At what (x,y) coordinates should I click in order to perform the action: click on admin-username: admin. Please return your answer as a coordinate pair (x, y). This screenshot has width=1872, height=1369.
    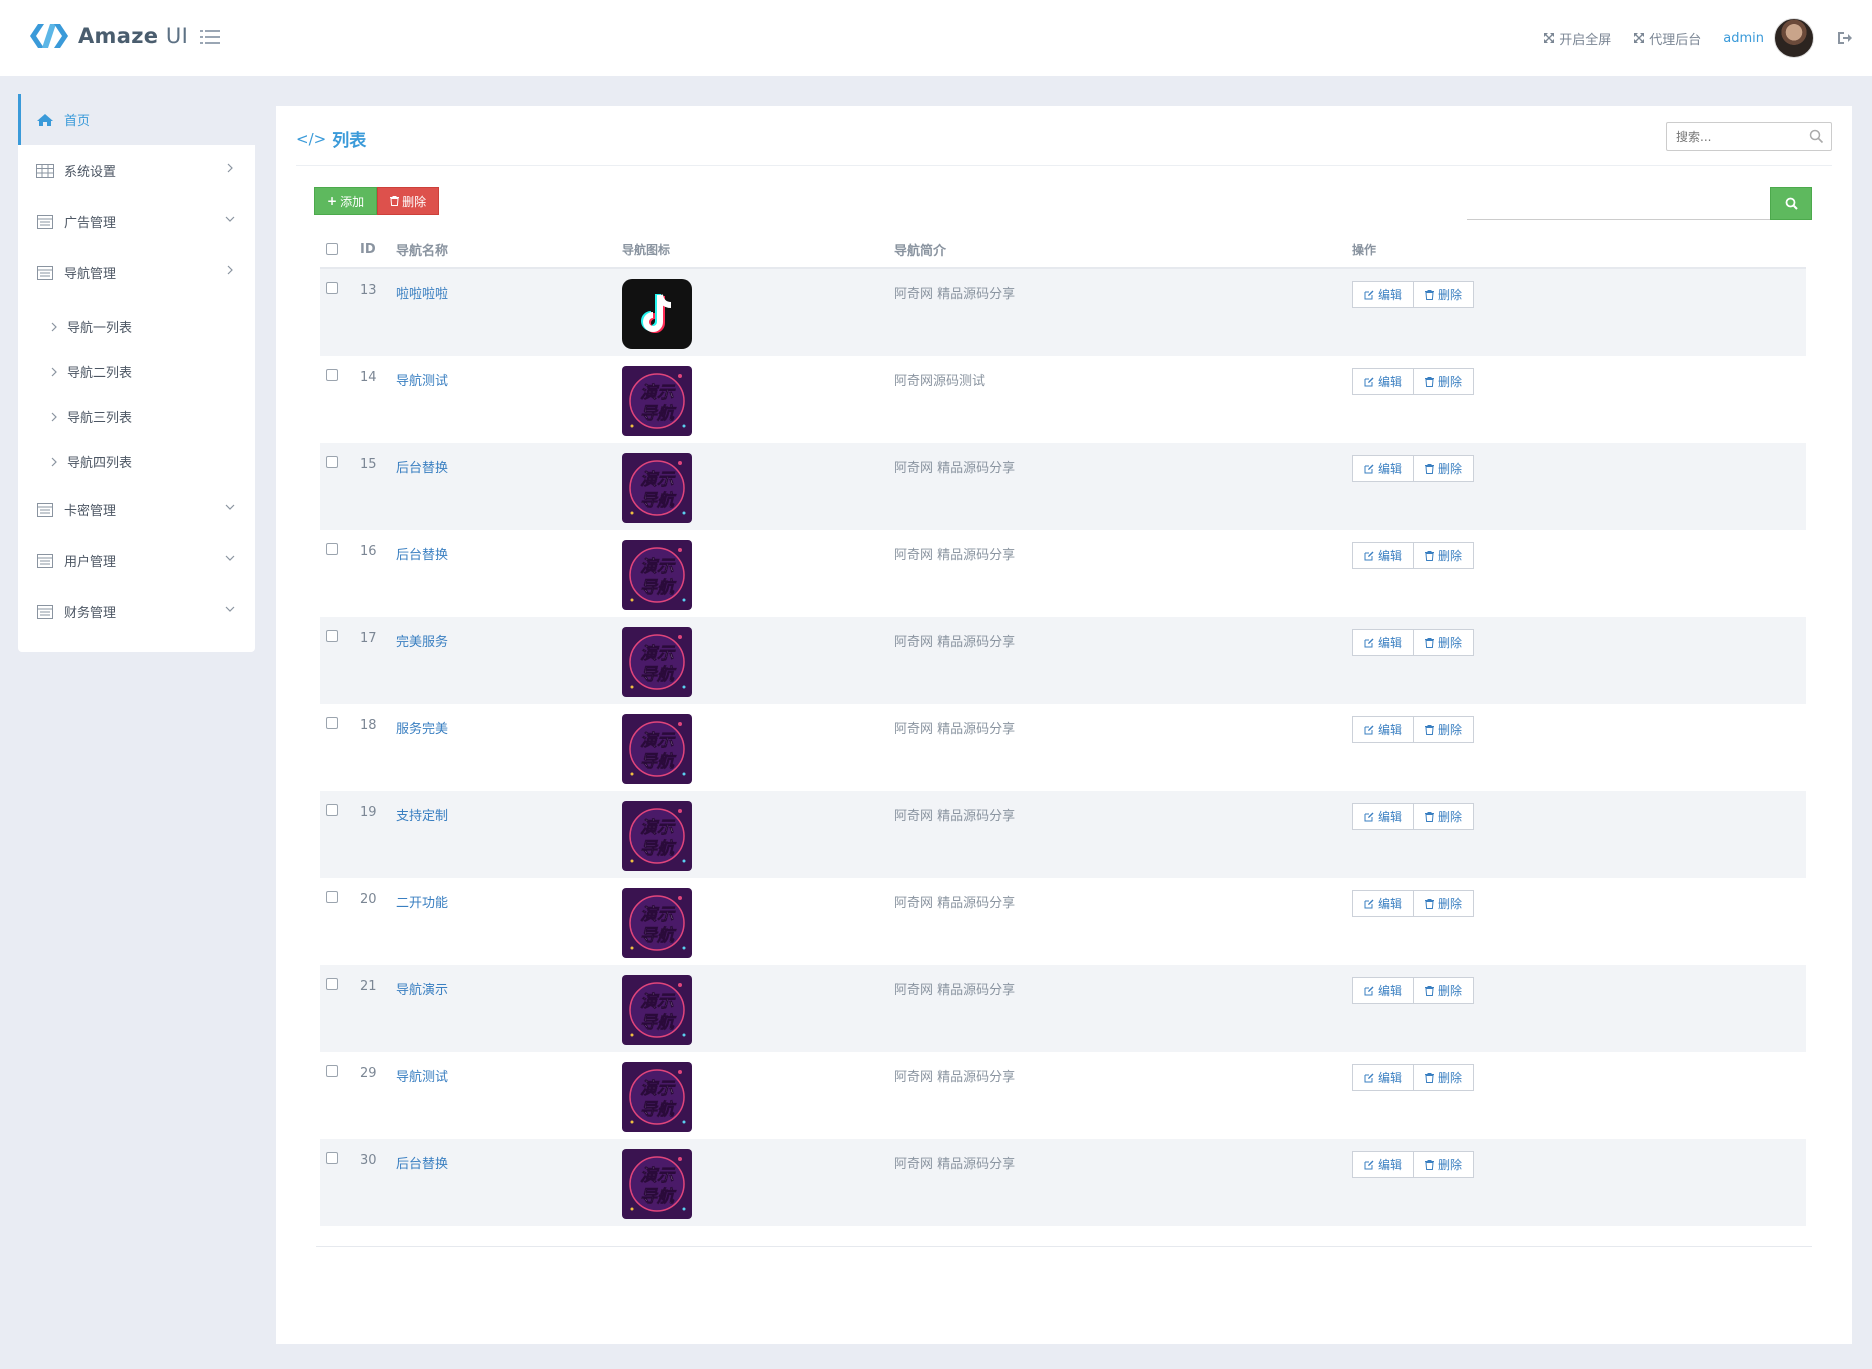
    Looking at the image, I should click on (1743, 38).